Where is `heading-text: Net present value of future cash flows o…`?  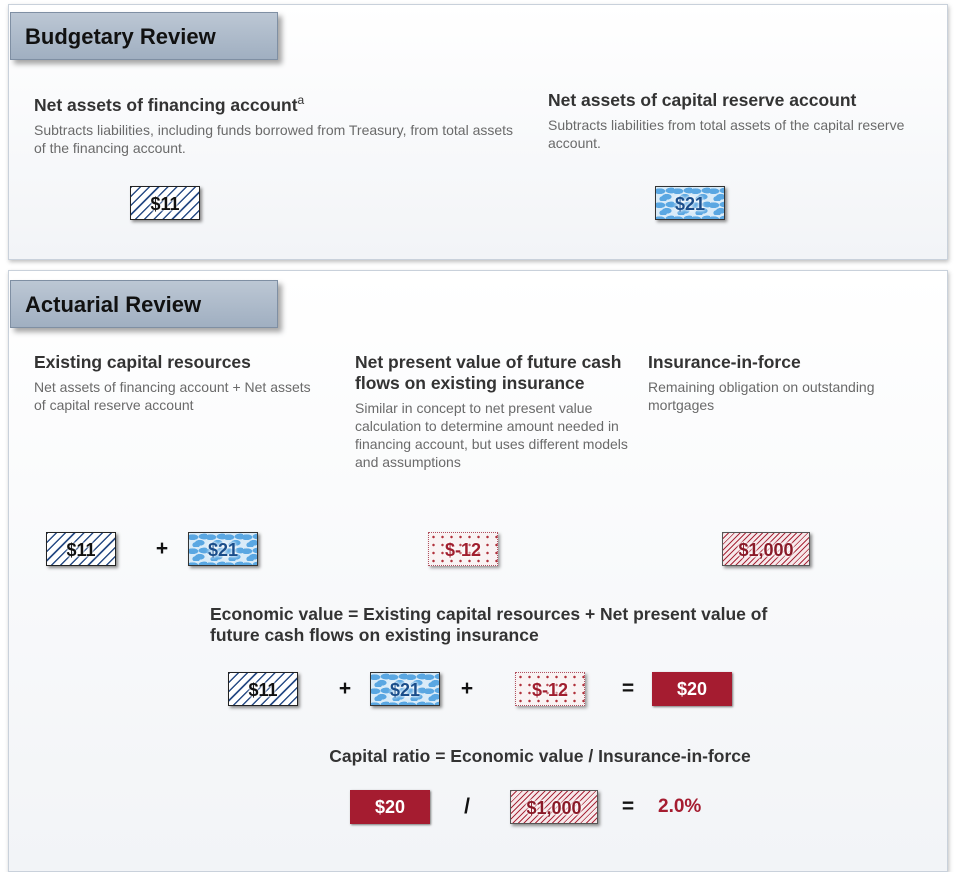
heading-text: Net present value of future cash flows o… is located at coordinates (488, 372).